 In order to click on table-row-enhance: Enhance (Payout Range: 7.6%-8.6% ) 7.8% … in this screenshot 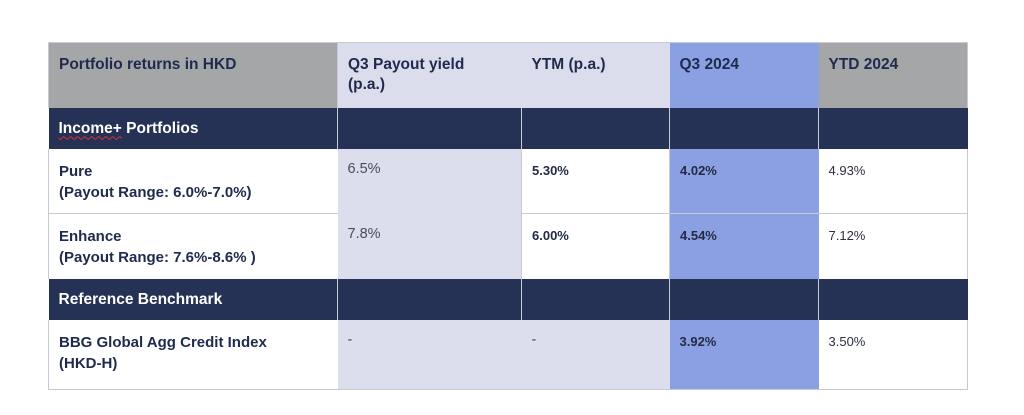, I will do `click(508, 246)`.